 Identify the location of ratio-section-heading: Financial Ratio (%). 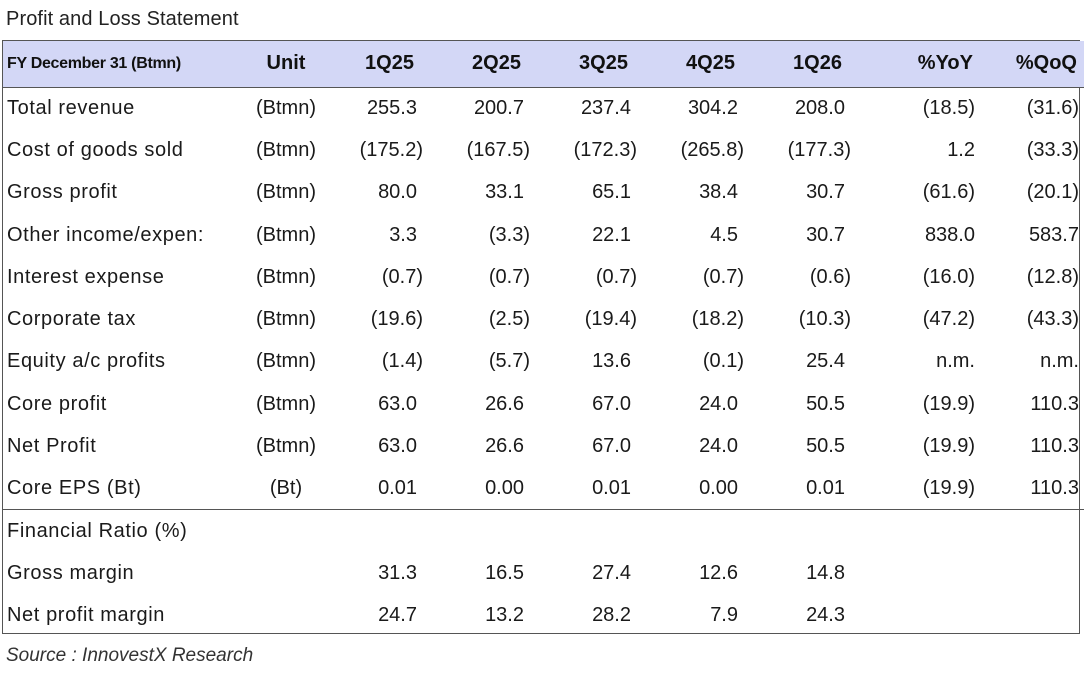
(543, 531).